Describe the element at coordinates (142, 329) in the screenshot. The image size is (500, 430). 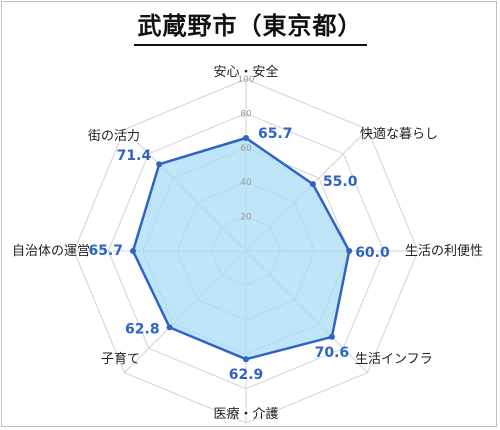
I see `data-label-6: 62.8` at that location.